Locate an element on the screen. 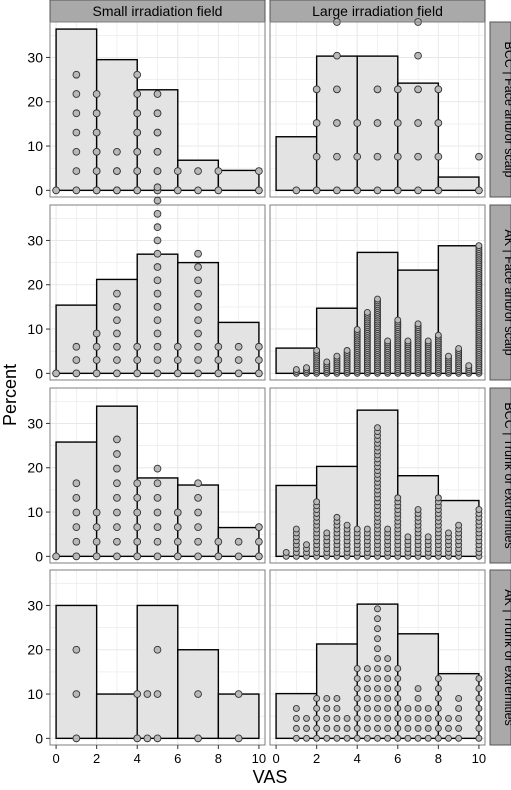 This screenshot has height=790, width=511. panel-3-1: 0 2 4 6 8 10 is located at coordinates (377, 667).